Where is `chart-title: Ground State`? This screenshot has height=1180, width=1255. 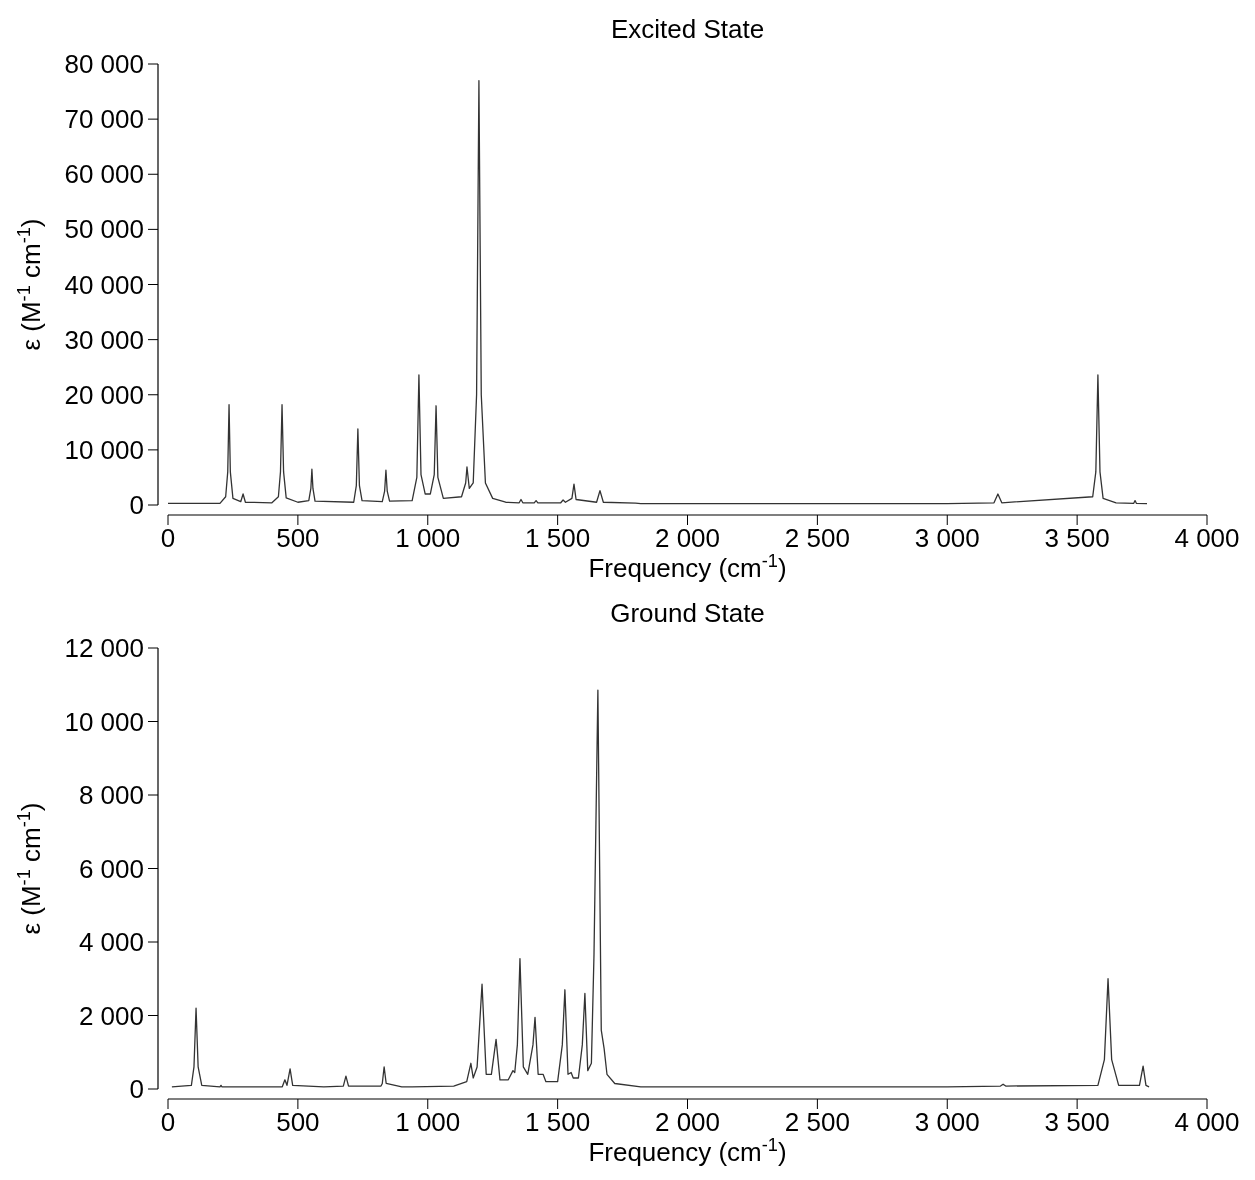 chart-title: Ground State is located at coordinates (687, 613).